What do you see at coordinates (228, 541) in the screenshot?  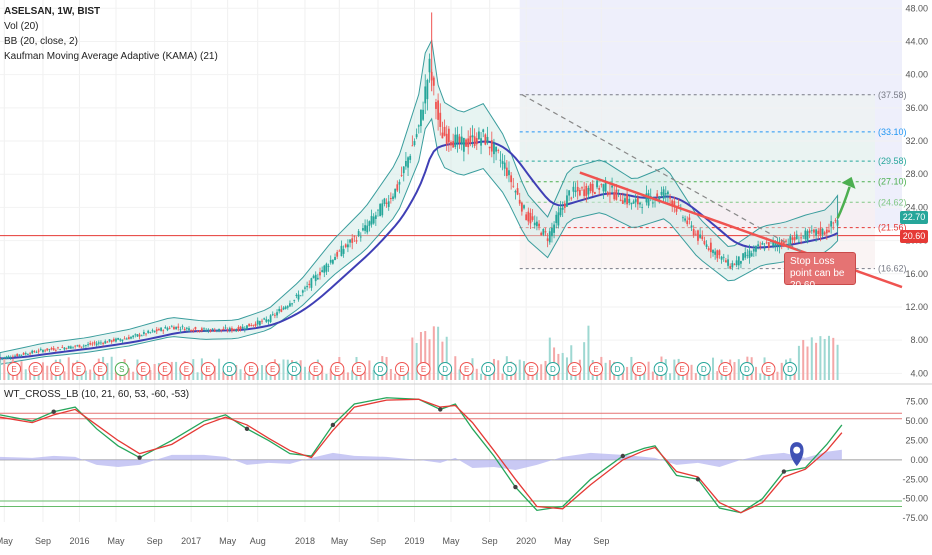 I see `x-tick-label: May` at bounding box center [228, 541].